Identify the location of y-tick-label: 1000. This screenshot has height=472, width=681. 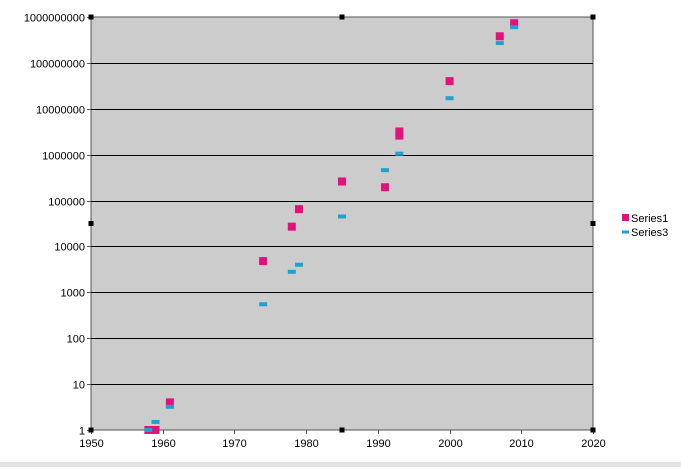
(73, 294).